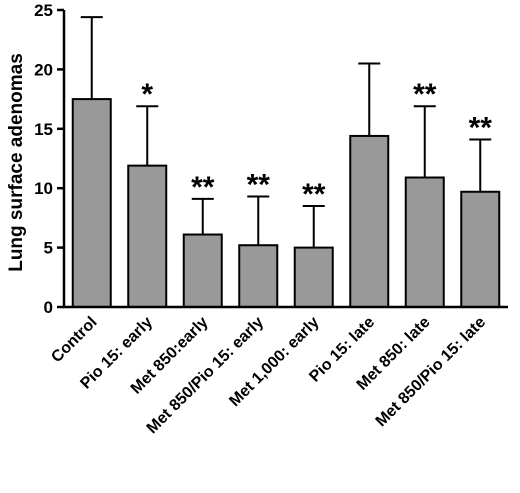 The image size is (520, 493). What do you see at coordinates (48, 307) in the screenshot?
I see `y-tick-label: 0` at bounding box center [48, 307].